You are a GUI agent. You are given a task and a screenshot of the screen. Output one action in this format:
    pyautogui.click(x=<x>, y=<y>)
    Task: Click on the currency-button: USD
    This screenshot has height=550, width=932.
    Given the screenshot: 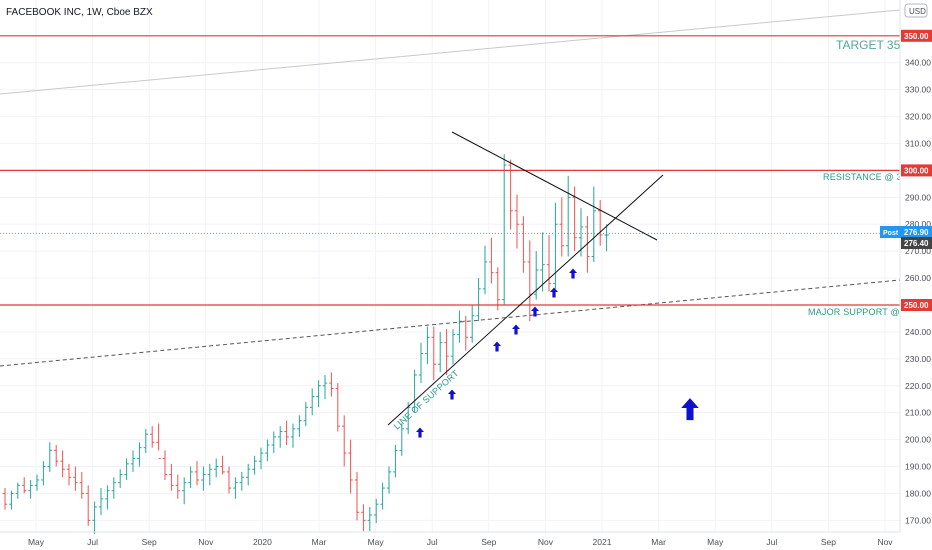 What is the action you would take?
    pyautogui.click(x=916, y=10)
    